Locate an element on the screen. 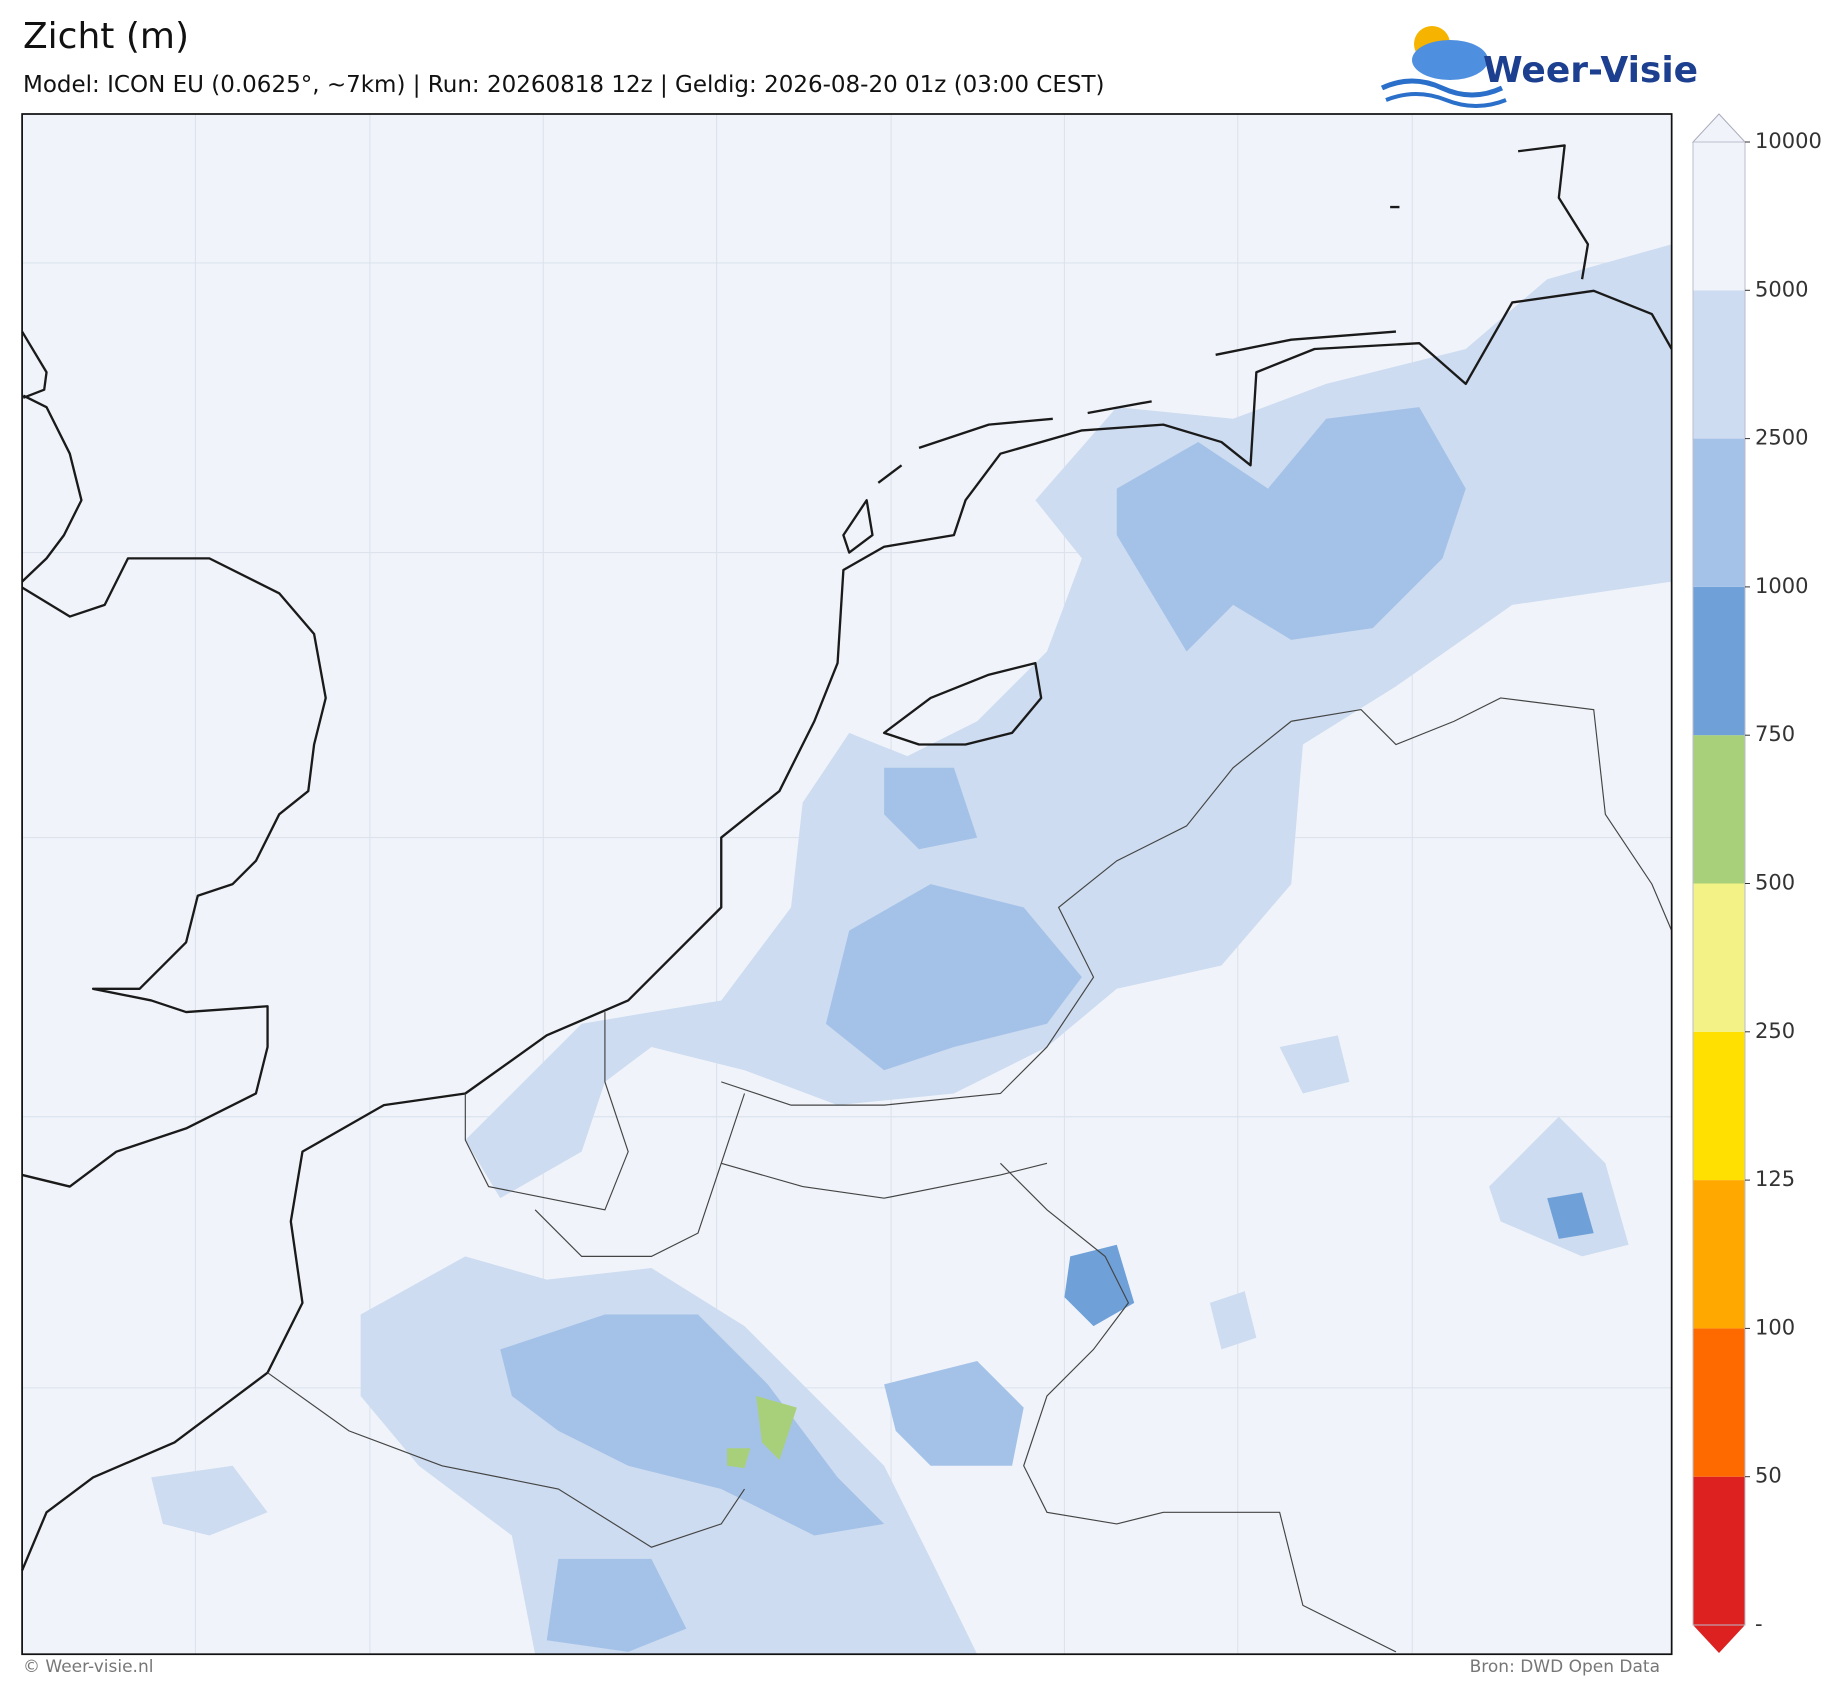  colorbar-tick-label: 1000 is located at coordinates (1781, 586).